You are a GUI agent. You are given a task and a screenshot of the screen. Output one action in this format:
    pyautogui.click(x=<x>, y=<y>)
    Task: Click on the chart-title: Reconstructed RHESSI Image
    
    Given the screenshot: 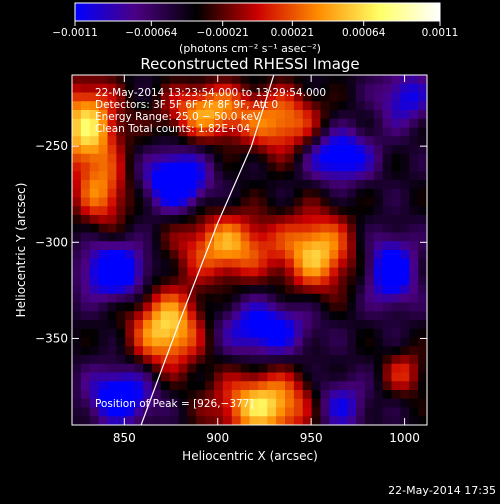 What is the action you would take?
    pyautogui.click(x=249, y=64)
    